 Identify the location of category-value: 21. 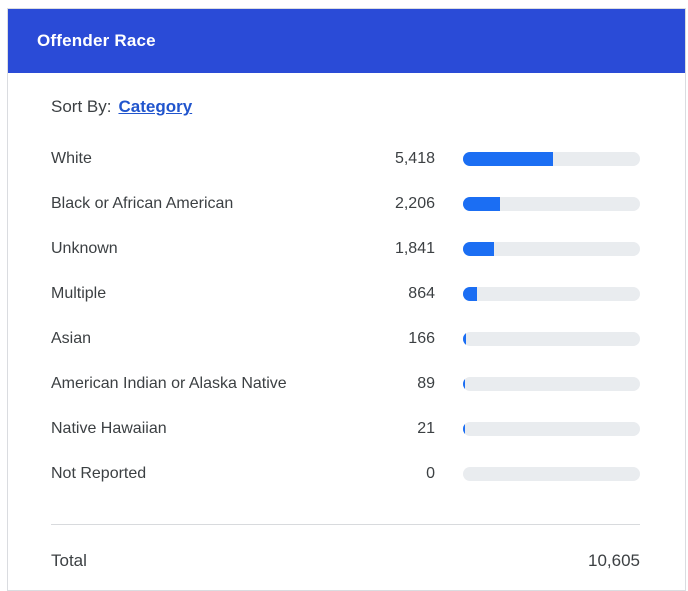
(426, 428).